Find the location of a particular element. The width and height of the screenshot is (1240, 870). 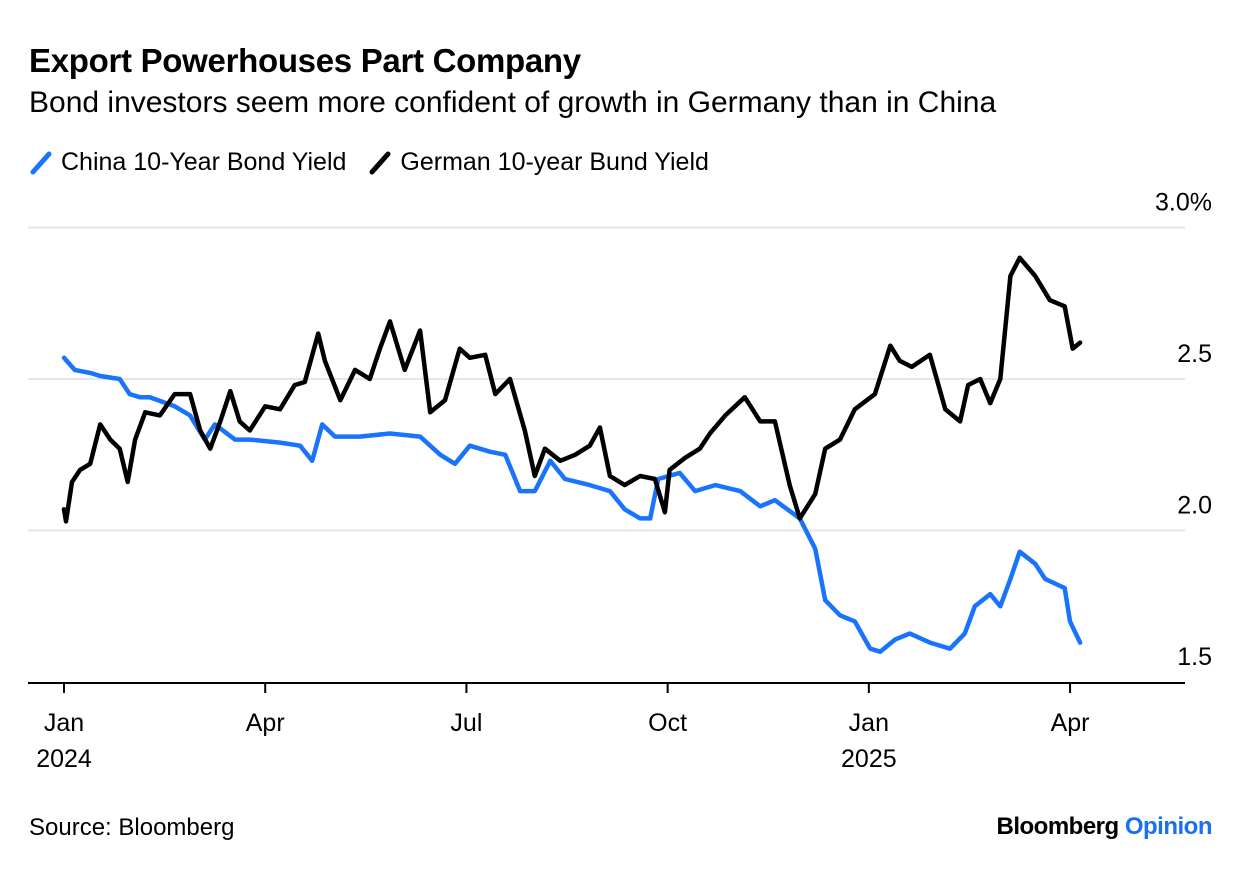

x-tick-year-label: 2024 is located at coordinates (64, 759).